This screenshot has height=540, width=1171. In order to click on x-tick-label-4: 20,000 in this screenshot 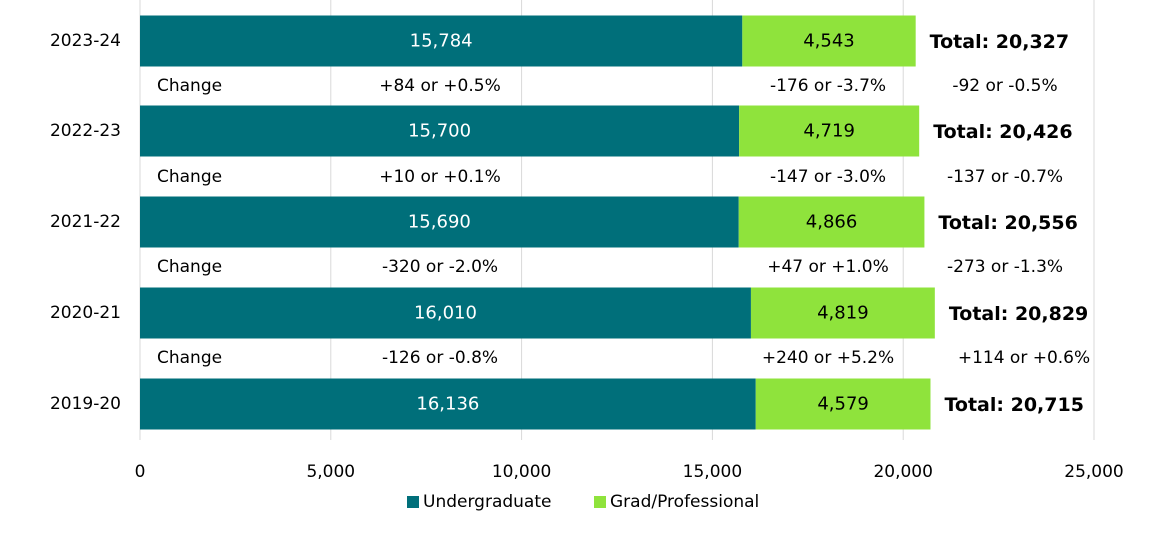, I will do `click(902, 472)`.